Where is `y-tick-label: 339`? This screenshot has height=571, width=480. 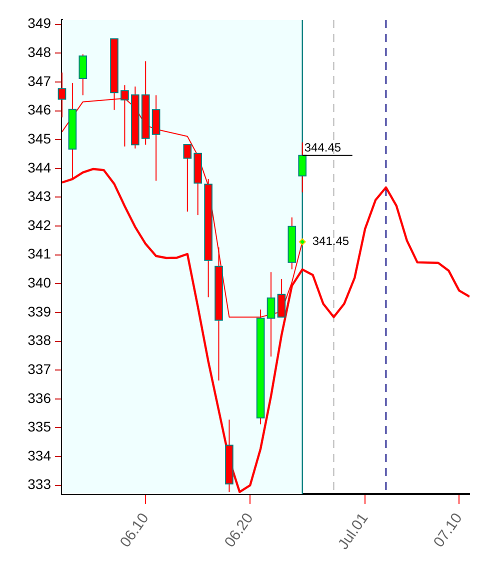 y-tick-label: 339 is located at coordinates (40, 311).